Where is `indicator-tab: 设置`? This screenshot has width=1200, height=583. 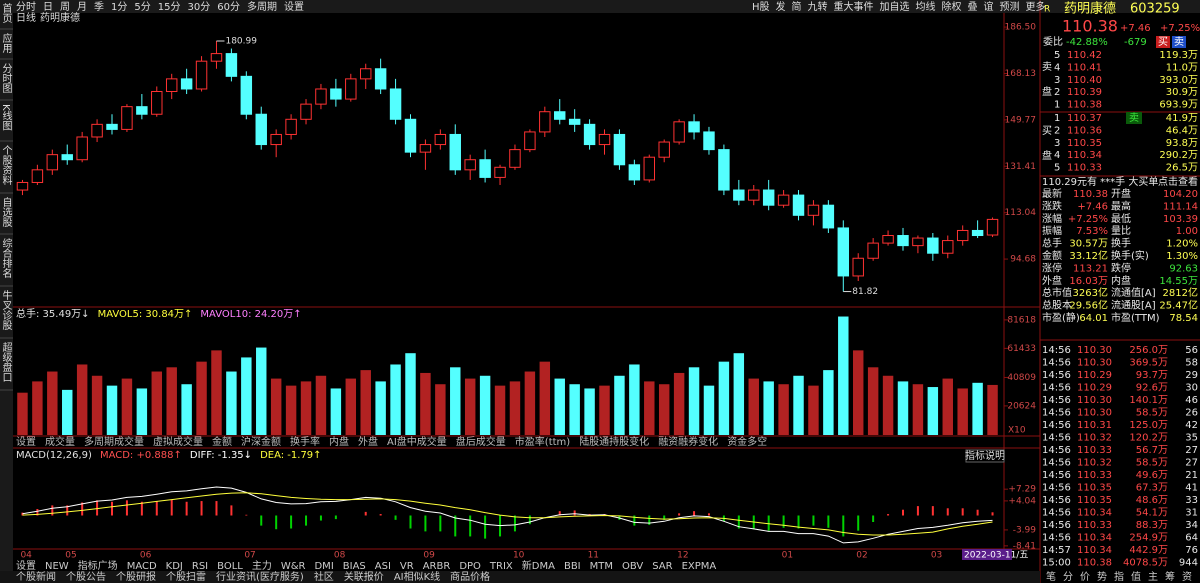 indicator-tab: 设置 is located at coordinates (26, 566).